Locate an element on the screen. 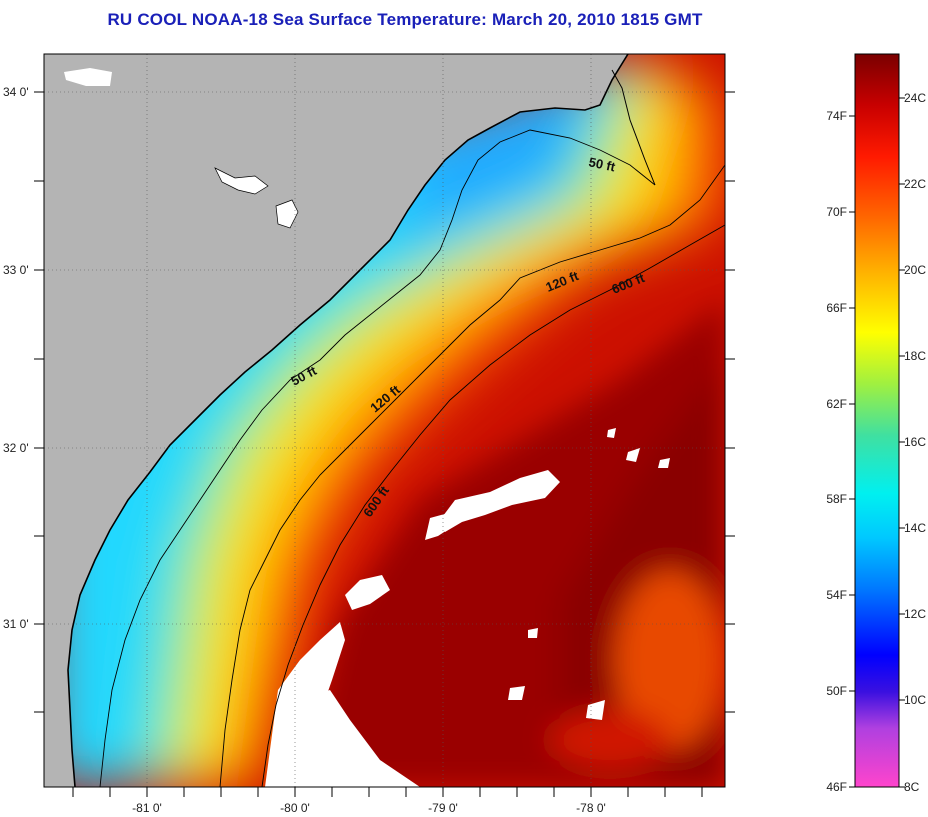 Image resolution: width=928 pixels, height=817 pixels. colorbar-c-label: 24C is located at coordinates (915, 98).